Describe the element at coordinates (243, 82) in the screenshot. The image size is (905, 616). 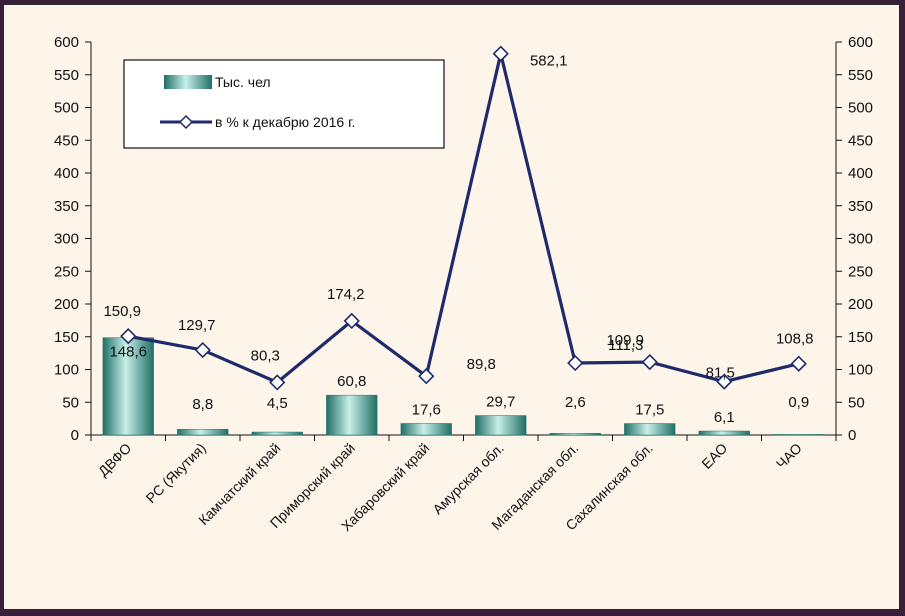
I see `legend-label-bars: Тыс. чел` at that location.